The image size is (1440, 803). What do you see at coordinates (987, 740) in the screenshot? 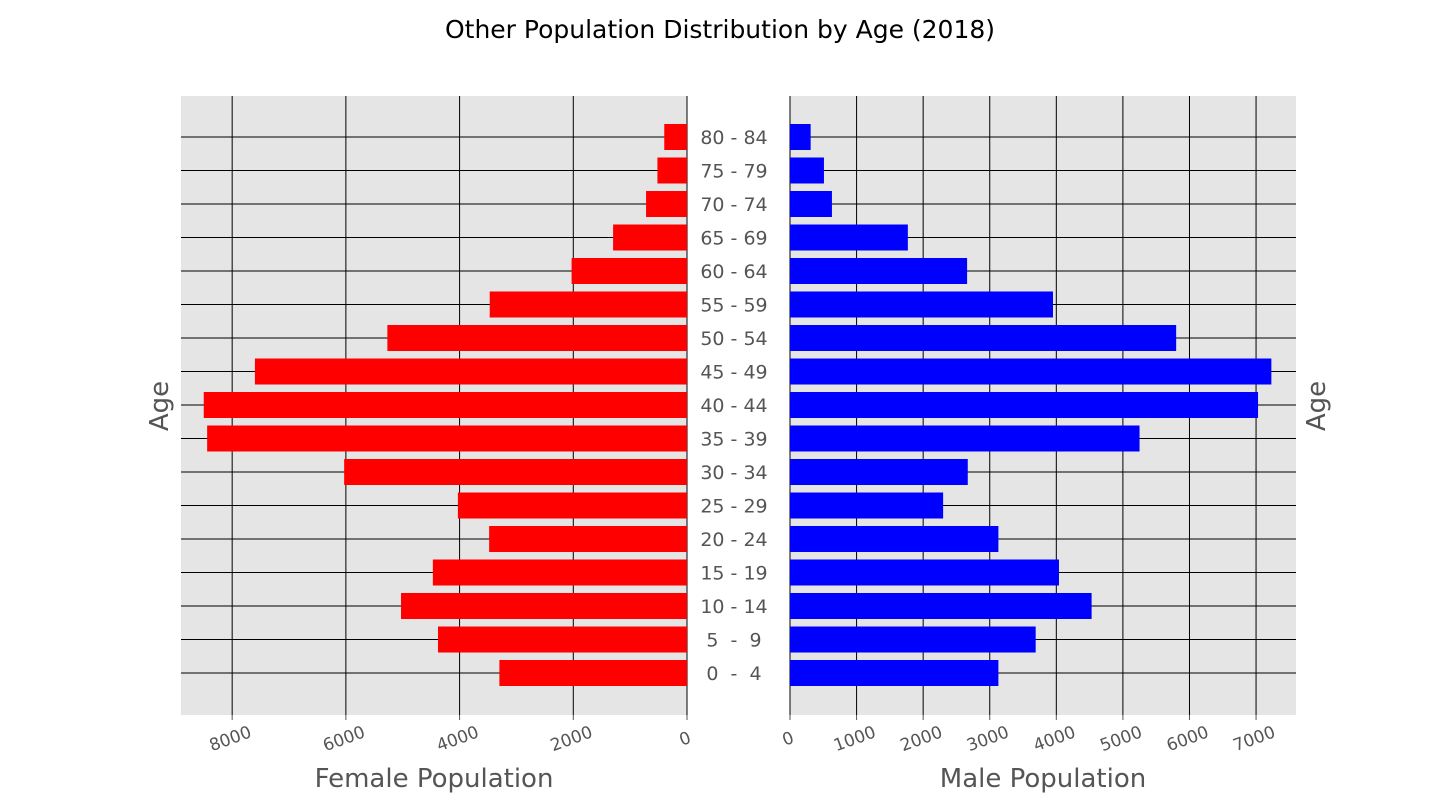
I see `male-x-tick-label: 3000` at bounding box center [987, 740].